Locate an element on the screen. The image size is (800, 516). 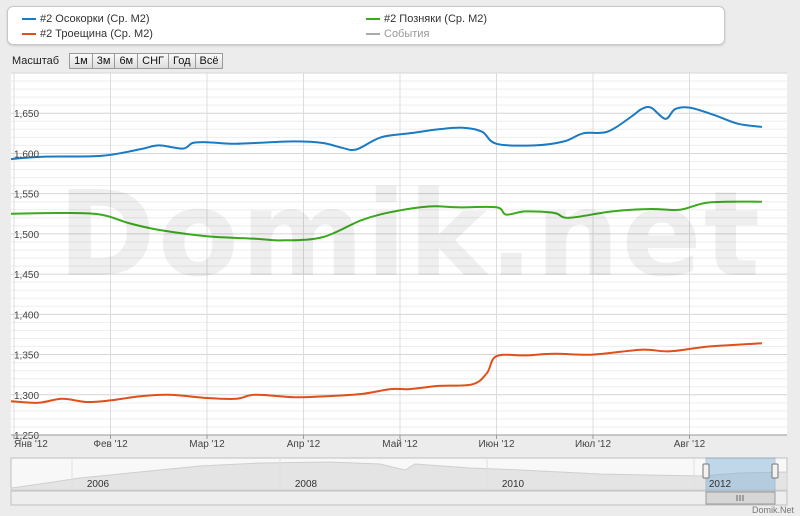
navigator-area is located at coordinates (399, 476).